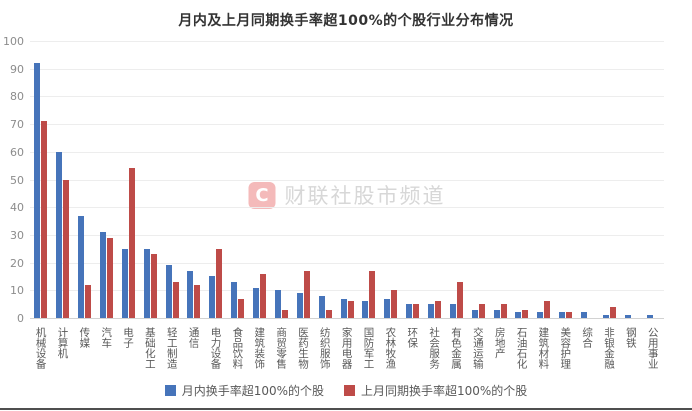 Image resolution: width=692 pixels, height=411 pixels. I want to click on y-tick-label: 20, so click(17, 263).